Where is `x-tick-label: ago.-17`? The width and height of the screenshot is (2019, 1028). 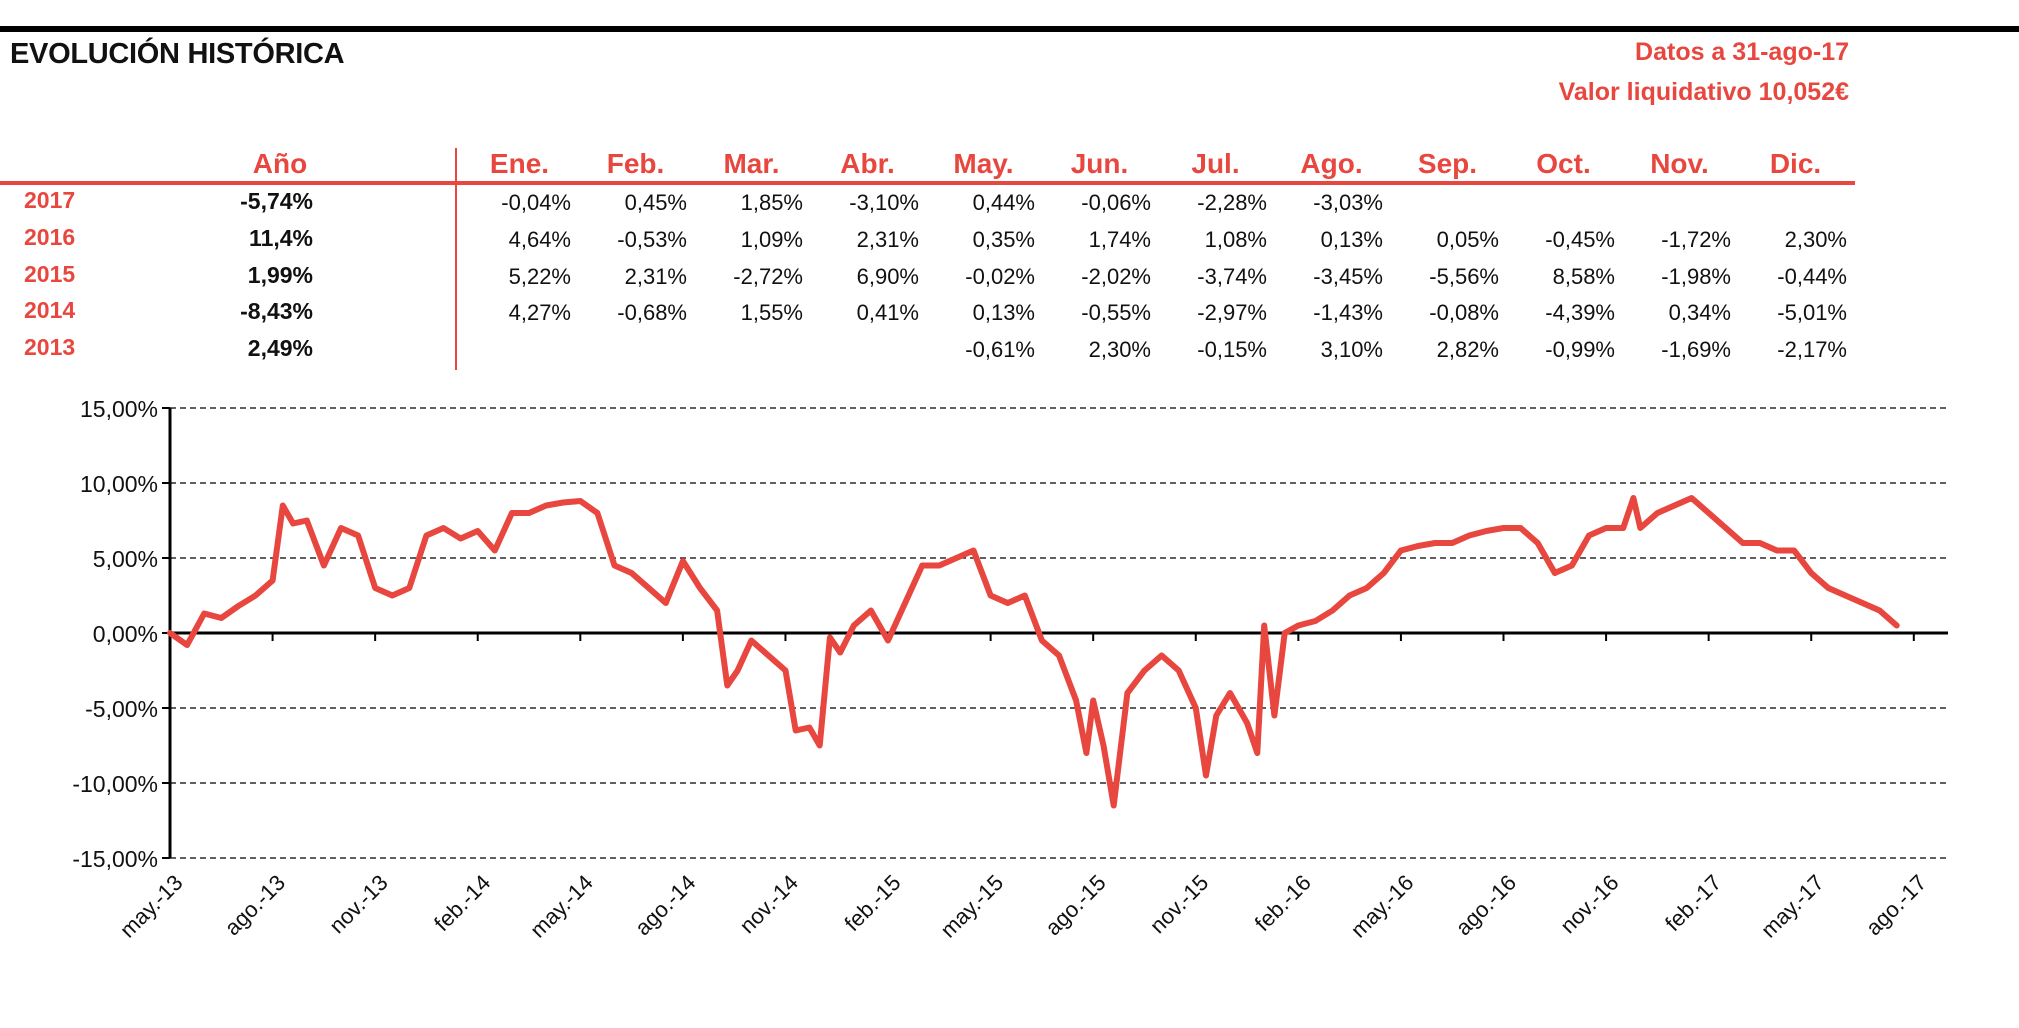
x-tick-label: ago.-17 is located at coordinates (1896, 905).